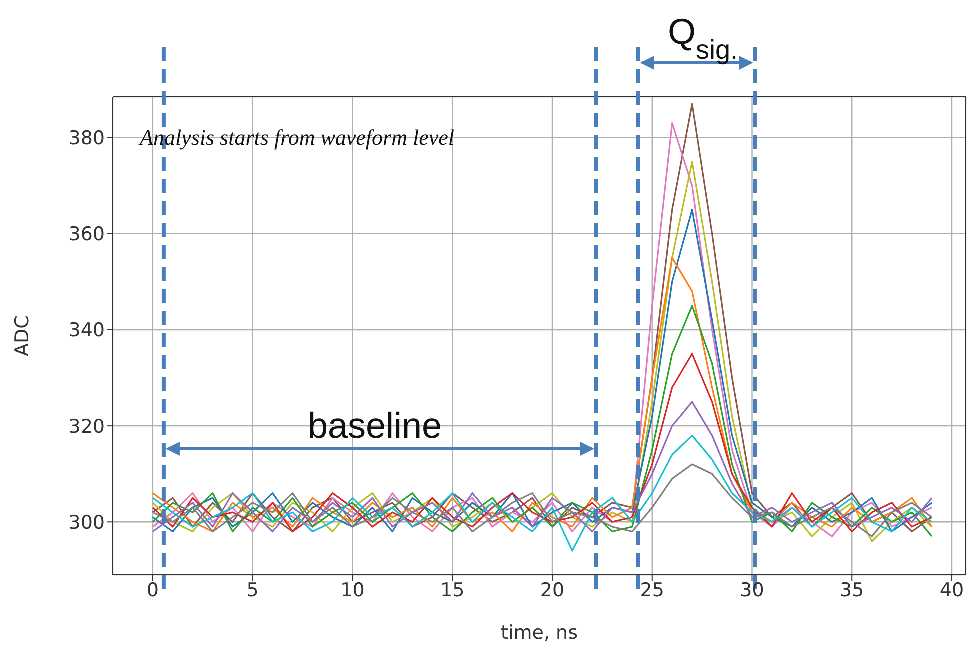 The width and height of the screenshot is (970, 650). Describe the element at coordinates (296, 137) in the screenshot. I see `annotation: Analysis starts from waveform level` at that location.